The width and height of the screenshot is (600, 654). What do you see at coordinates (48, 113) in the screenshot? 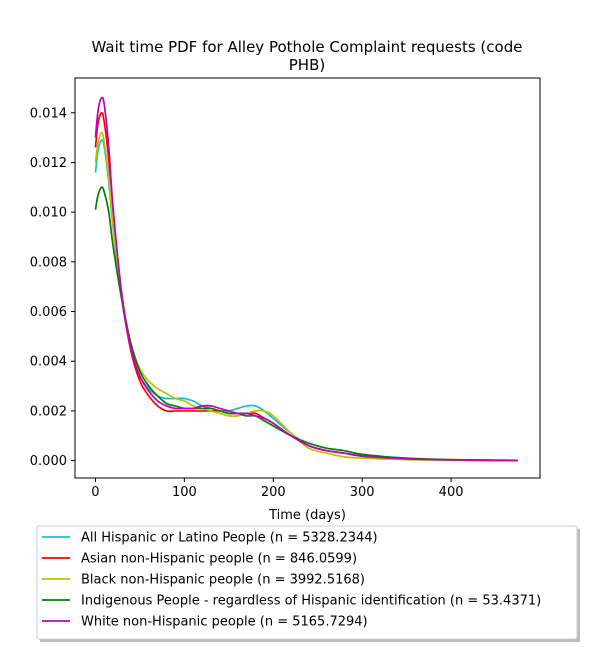
I see `y-tick-label: 0.014` at bounding box center [48, 113].